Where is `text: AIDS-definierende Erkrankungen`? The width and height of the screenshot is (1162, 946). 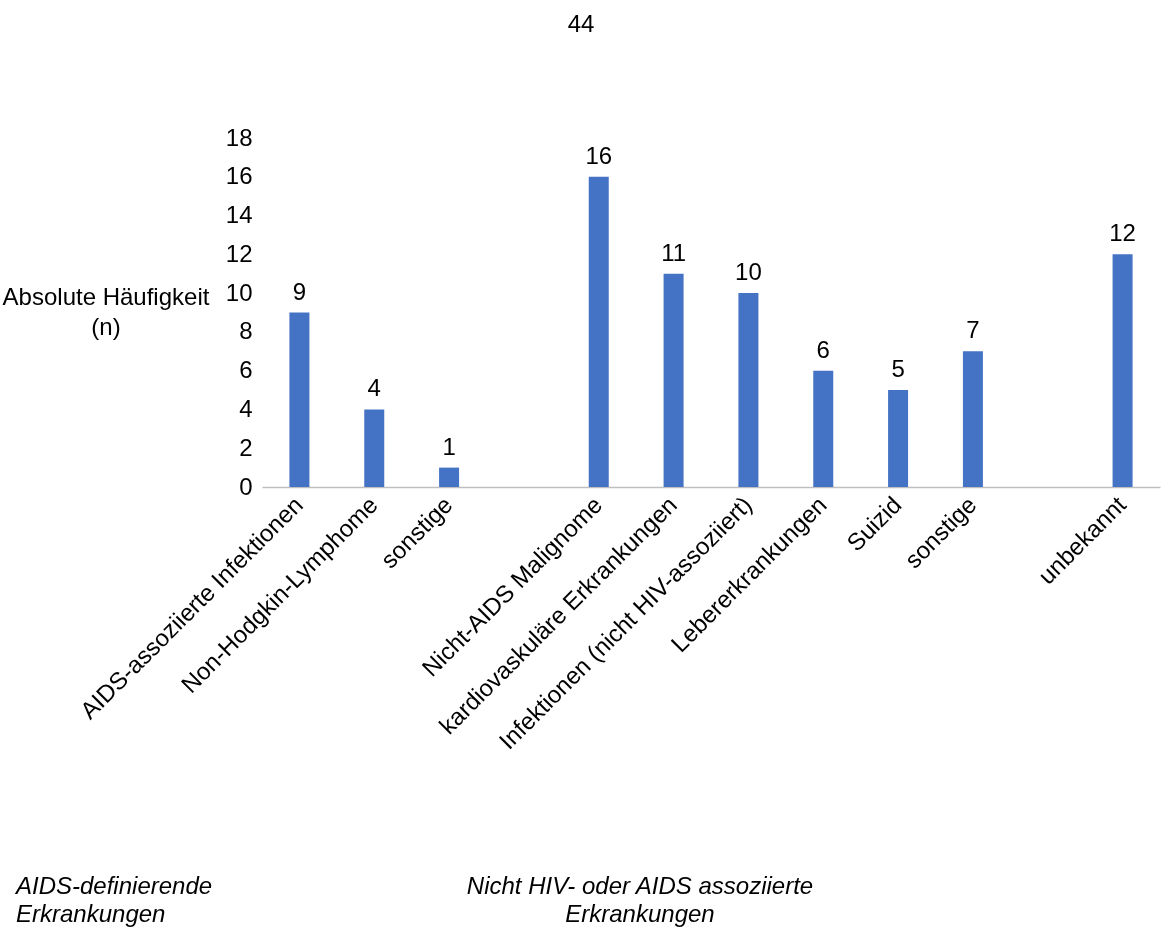
text: AIDS-definierende Erkrankungen is located at coordinates (114, 900).